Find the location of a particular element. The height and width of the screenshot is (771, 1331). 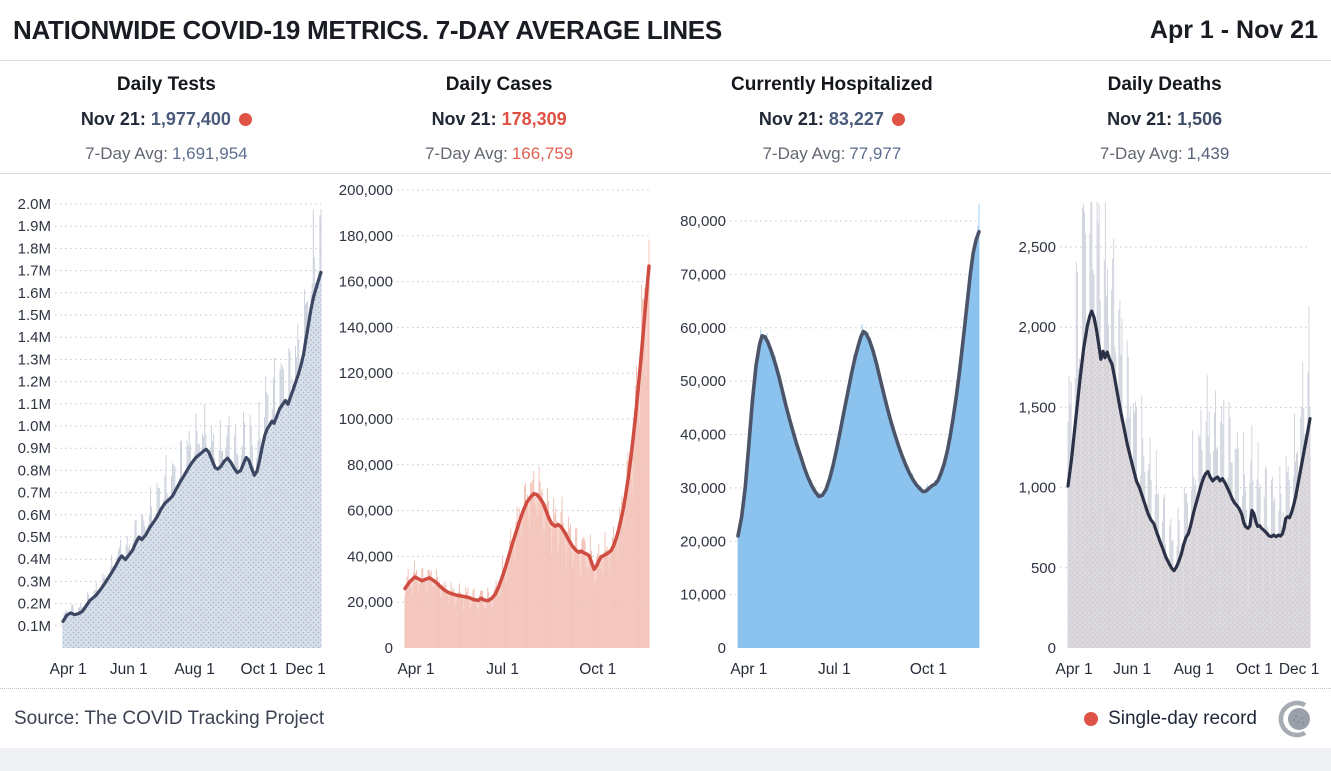

svg-text: 10,000 is located at coordinates (703, 595).